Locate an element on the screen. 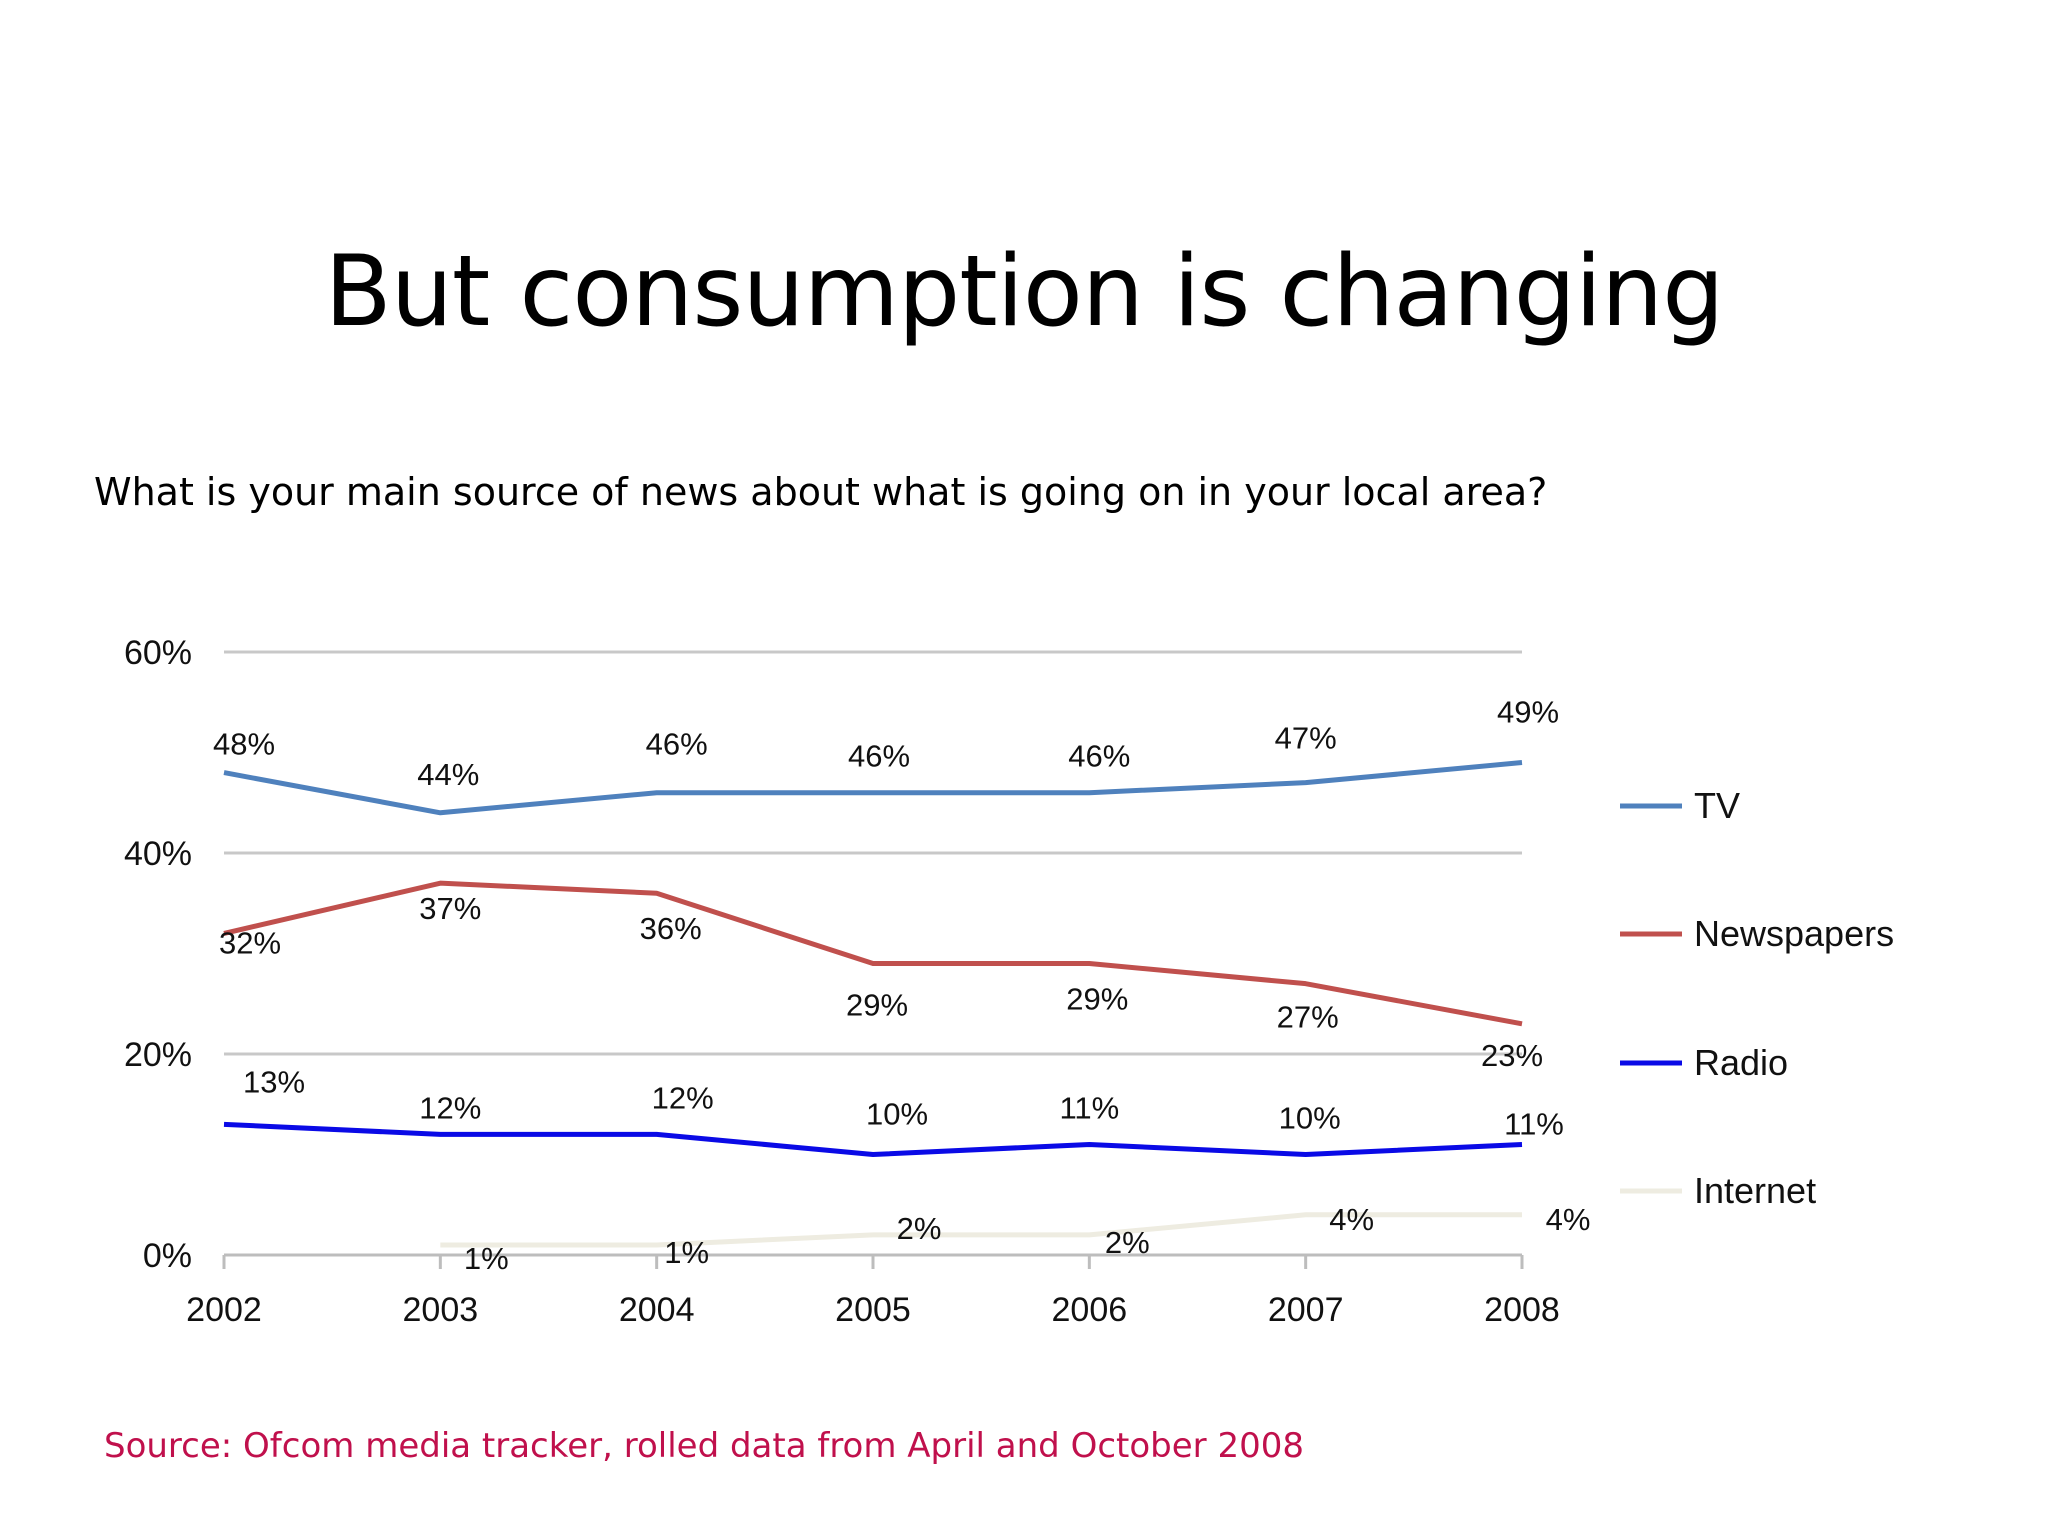  y-tick-label: 40% is located at coordinates (158, 854).